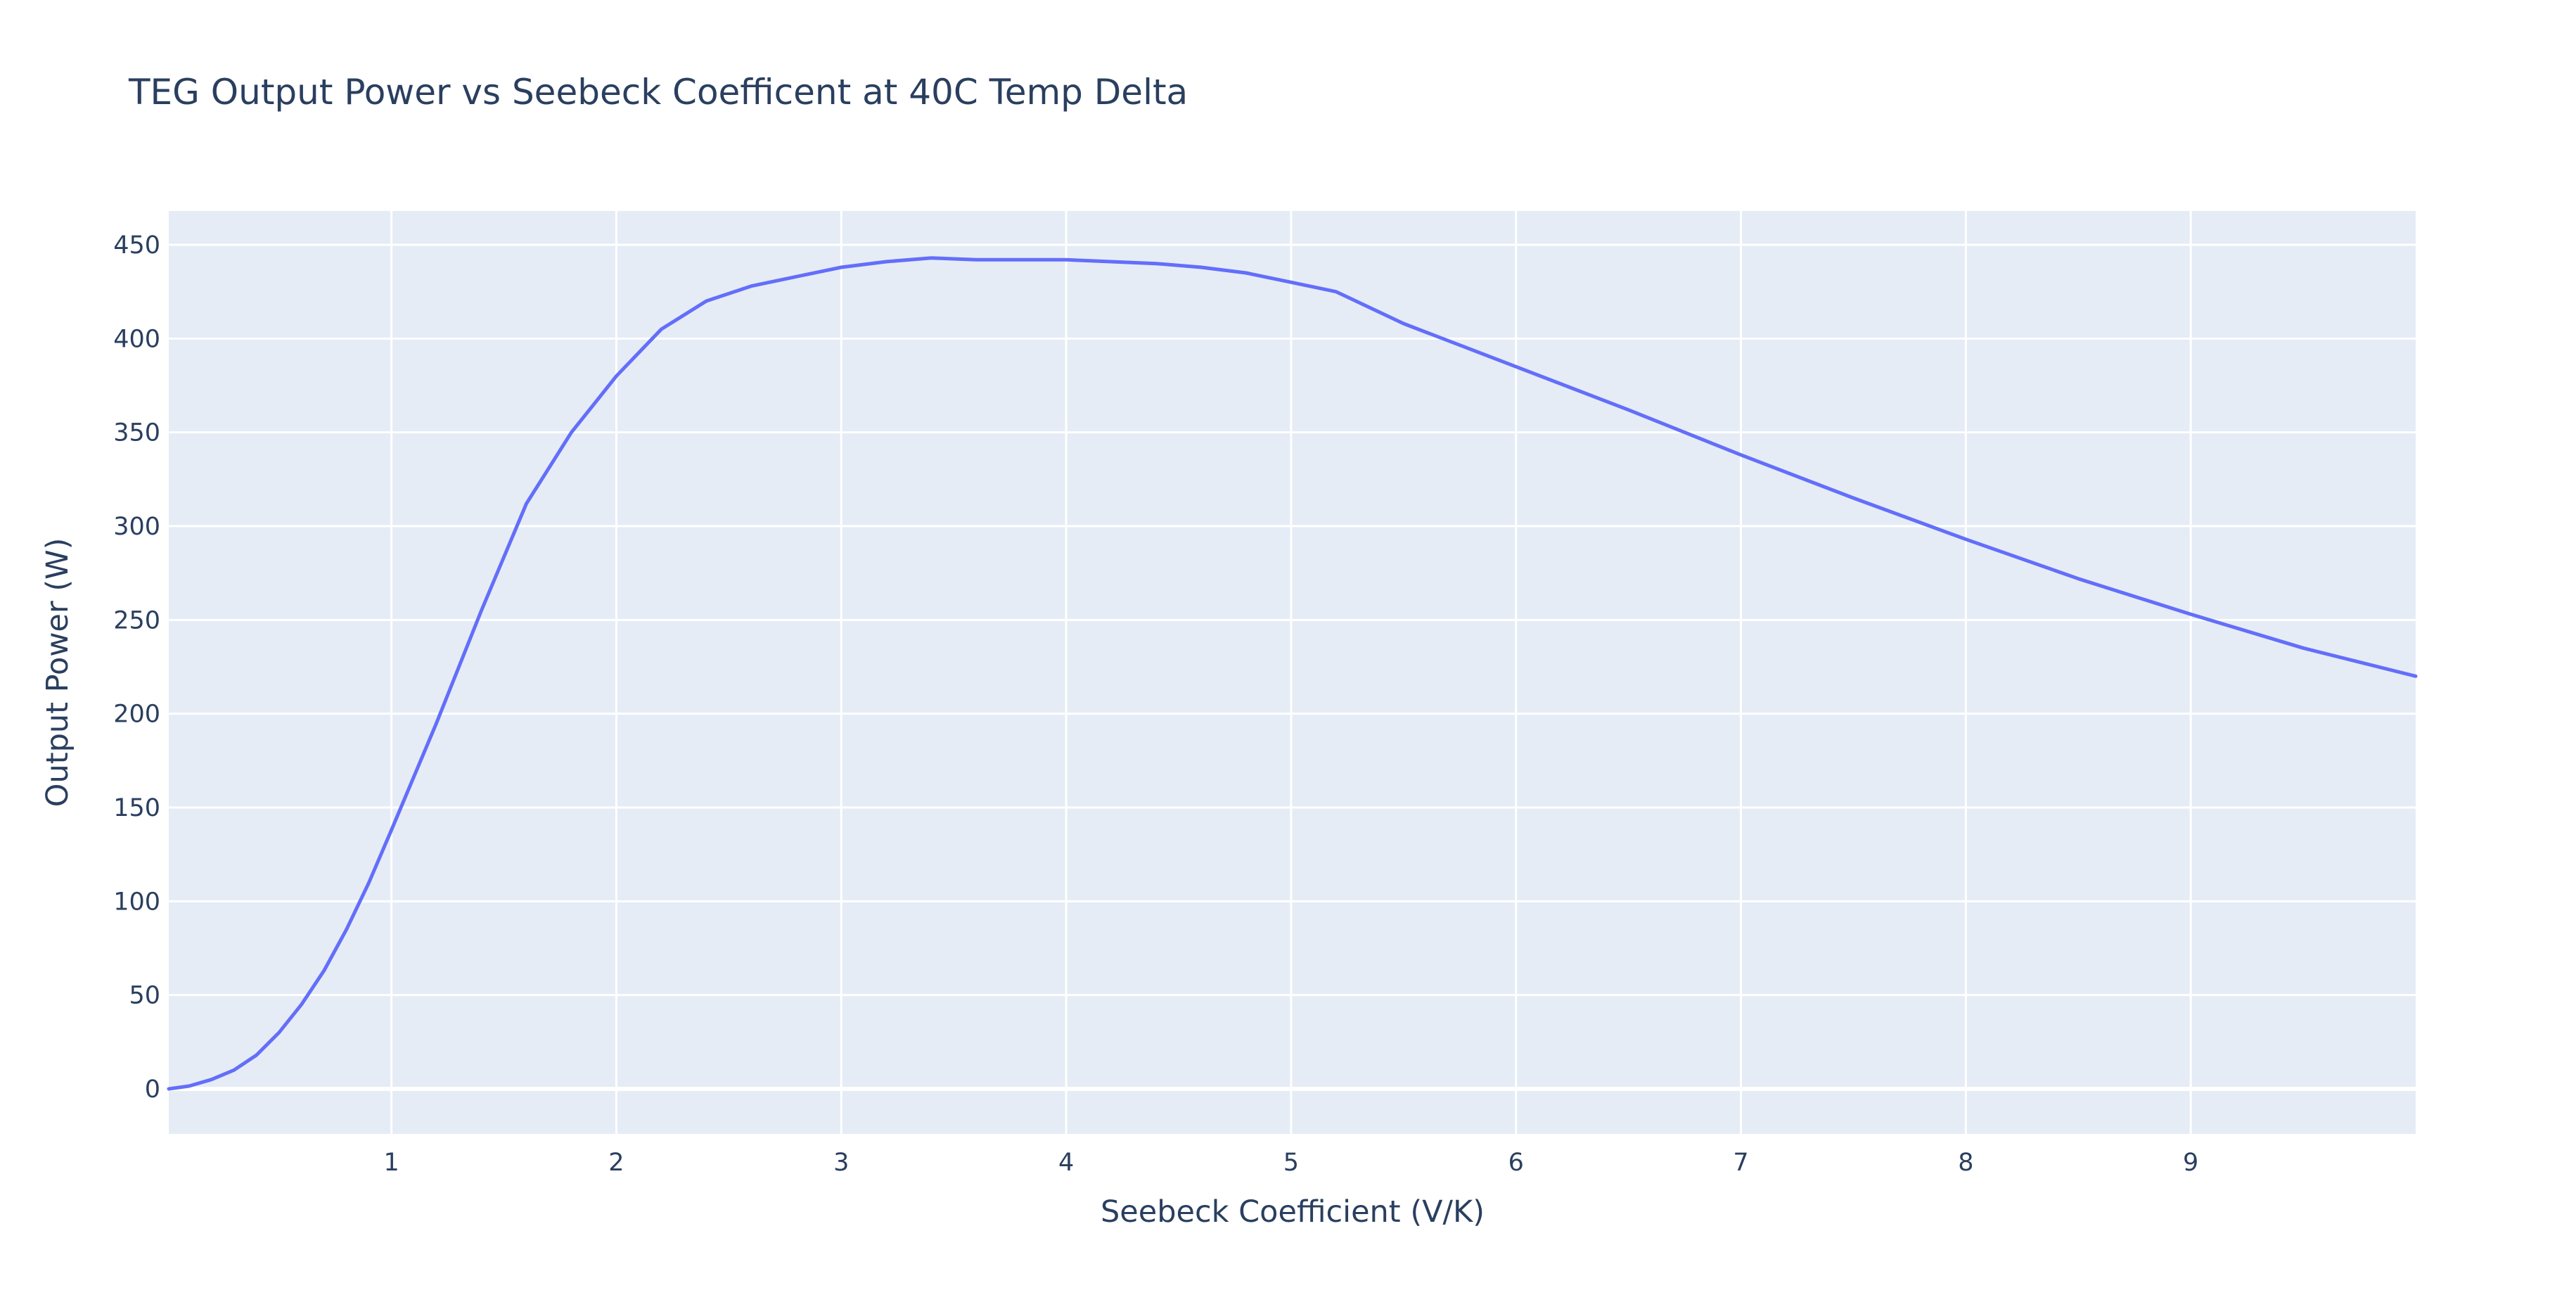  Describe the element at coordinates (136, 620) in the screenshot. I see `y-tick-label: 250` at that location.